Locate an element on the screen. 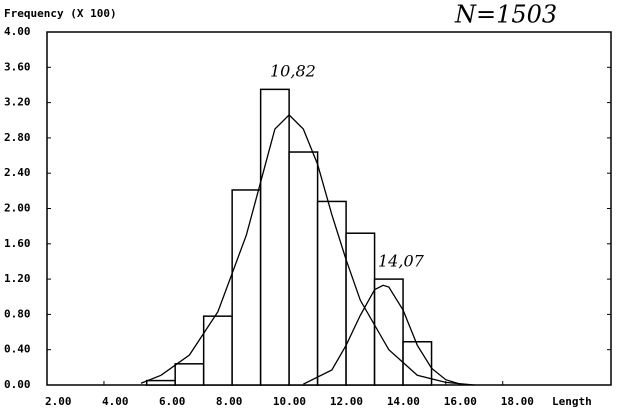 The width and height of the screenshot is (619, 412). annotation: N=1503 is located at coordinates (505, 15).